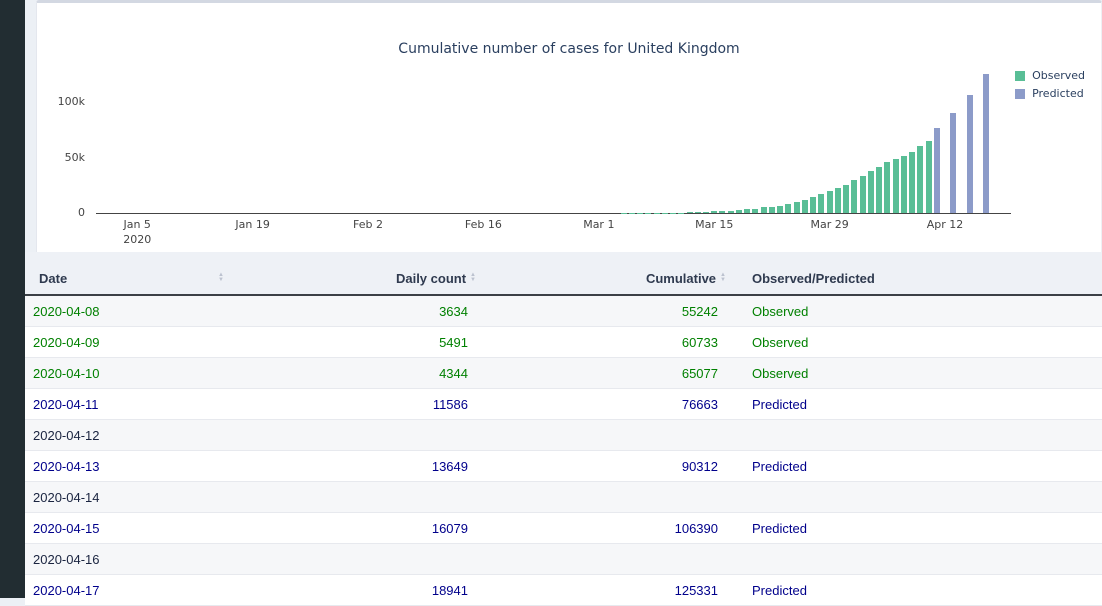 This screenshot has width=1102, height=606. Describe the element at coordinates (127, 497) in the screenshot. I see `date-cell: 2020-04-14` at that location.